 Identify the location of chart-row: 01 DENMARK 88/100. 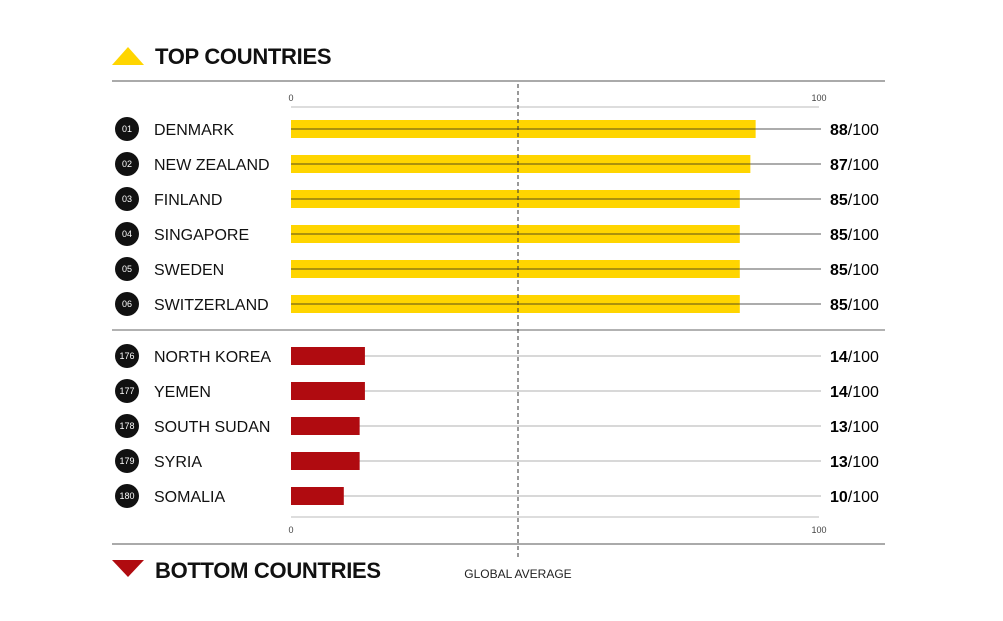
(497, 129).